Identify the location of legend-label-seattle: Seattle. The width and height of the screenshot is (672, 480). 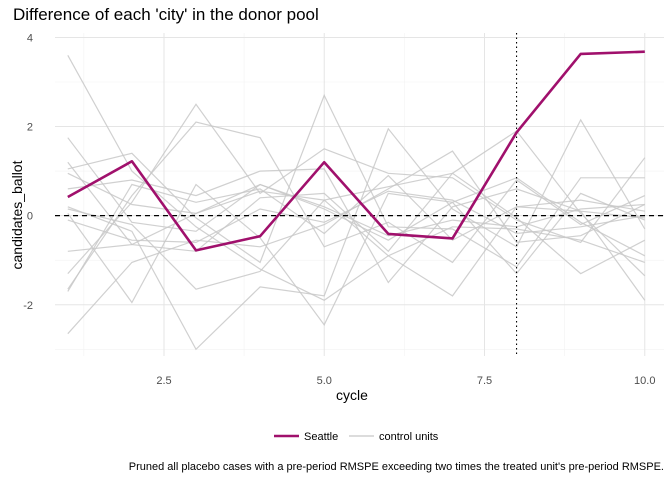
(321, 437).